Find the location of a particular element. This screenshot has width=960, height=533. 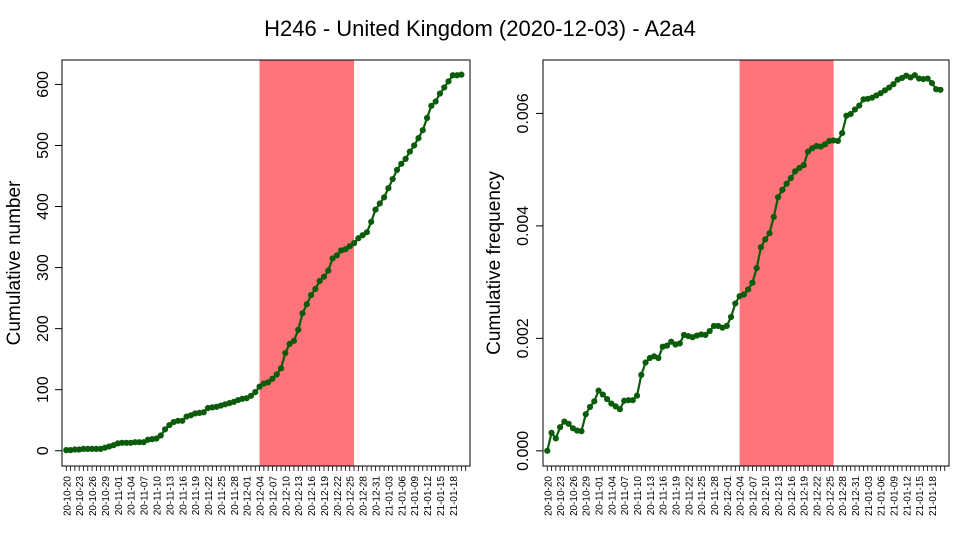

x-tick-label: 21-01-18 is located at coordinates (454, 496).